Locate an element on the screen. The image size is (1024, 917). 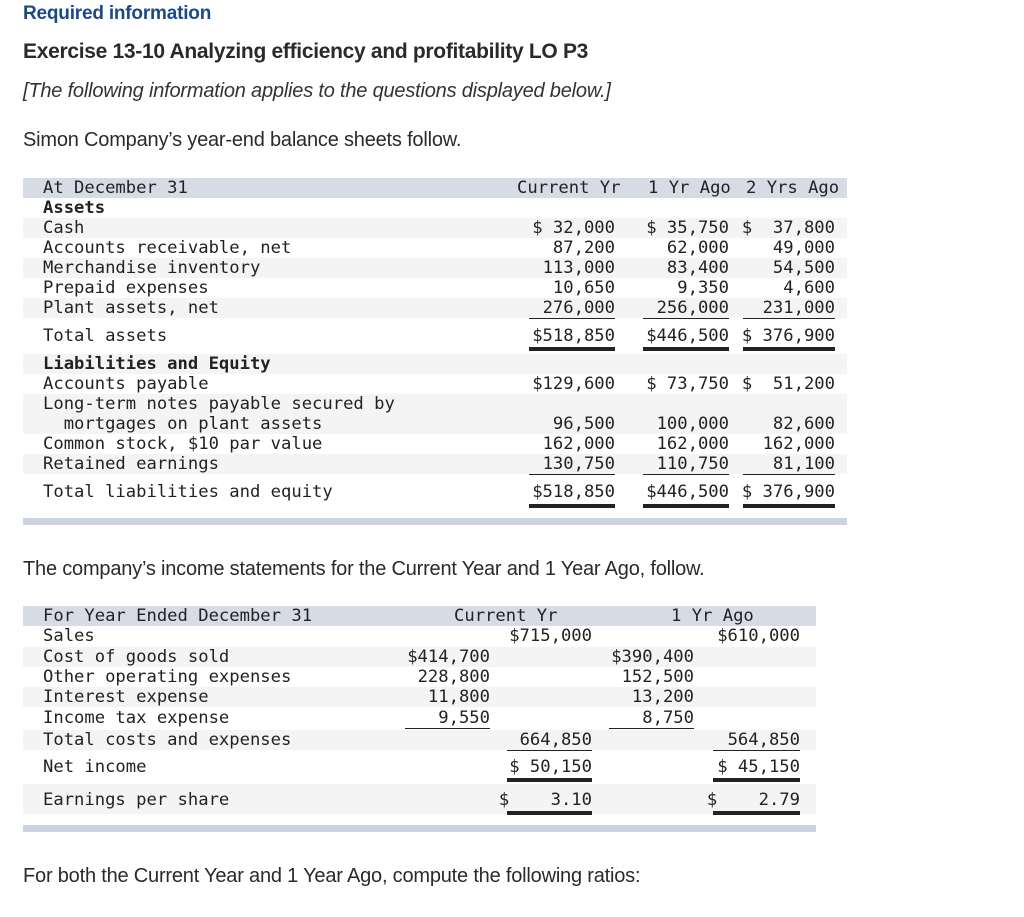
cell-1yr: 256,000 is located at coordinates (686, 308).